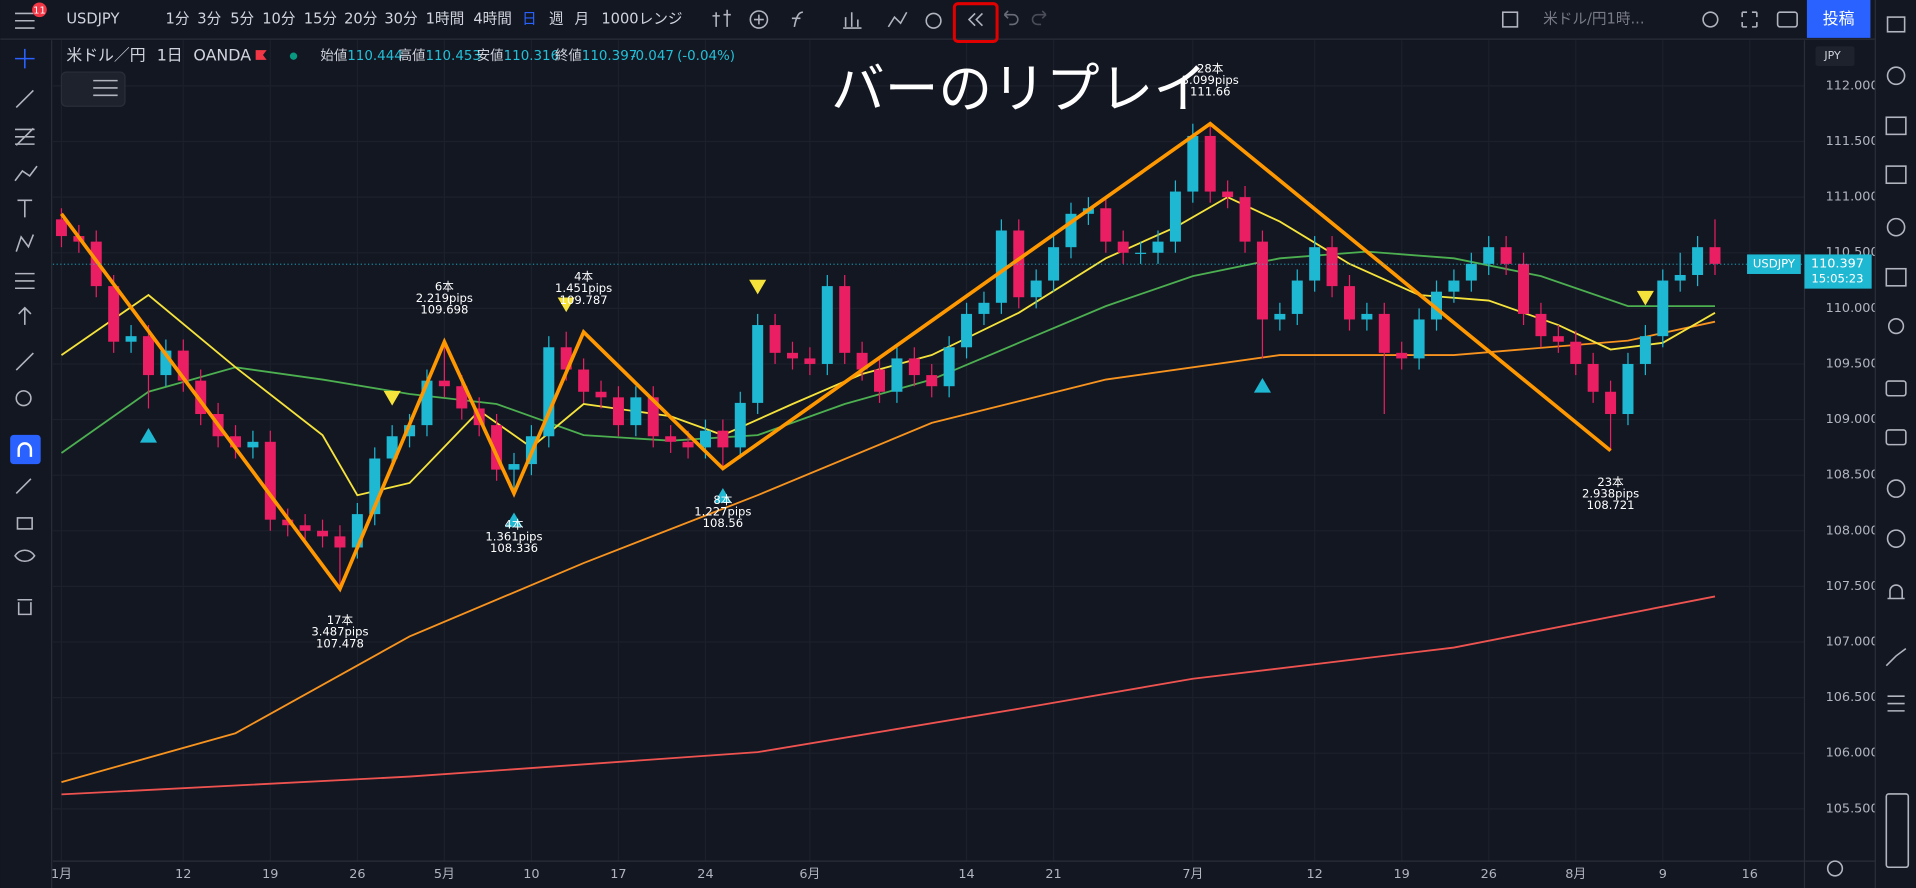 The image size is (1916, 888). I want to click on template-icon, so click(852, 20).